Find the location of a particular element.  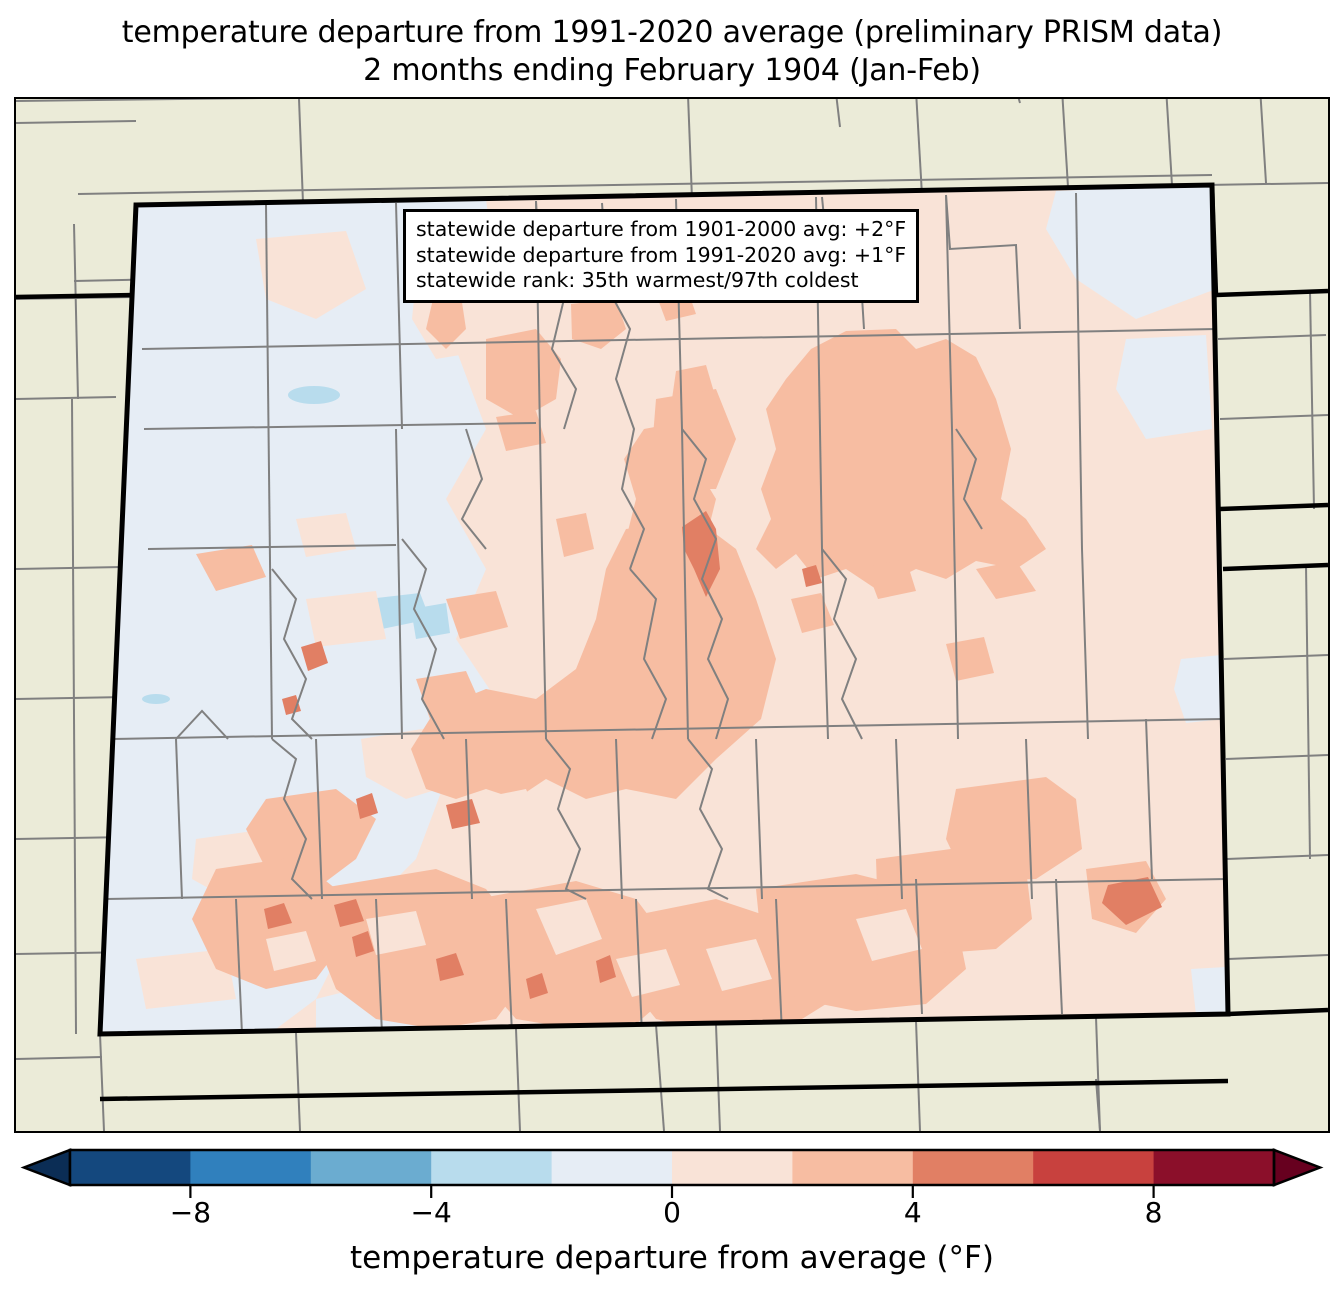

colorbar-tick-label: −8 is located at coordinates (190, 1212).